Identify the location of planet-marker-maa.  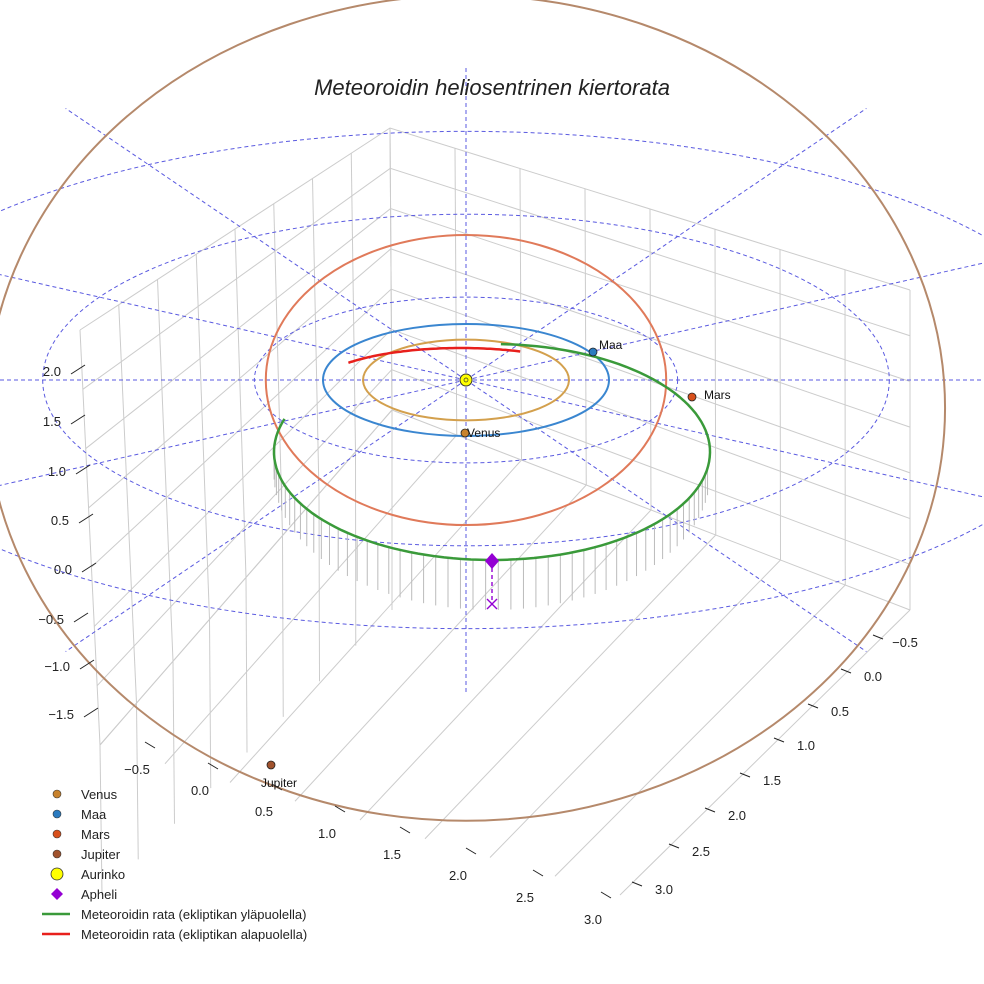
(593, 352).